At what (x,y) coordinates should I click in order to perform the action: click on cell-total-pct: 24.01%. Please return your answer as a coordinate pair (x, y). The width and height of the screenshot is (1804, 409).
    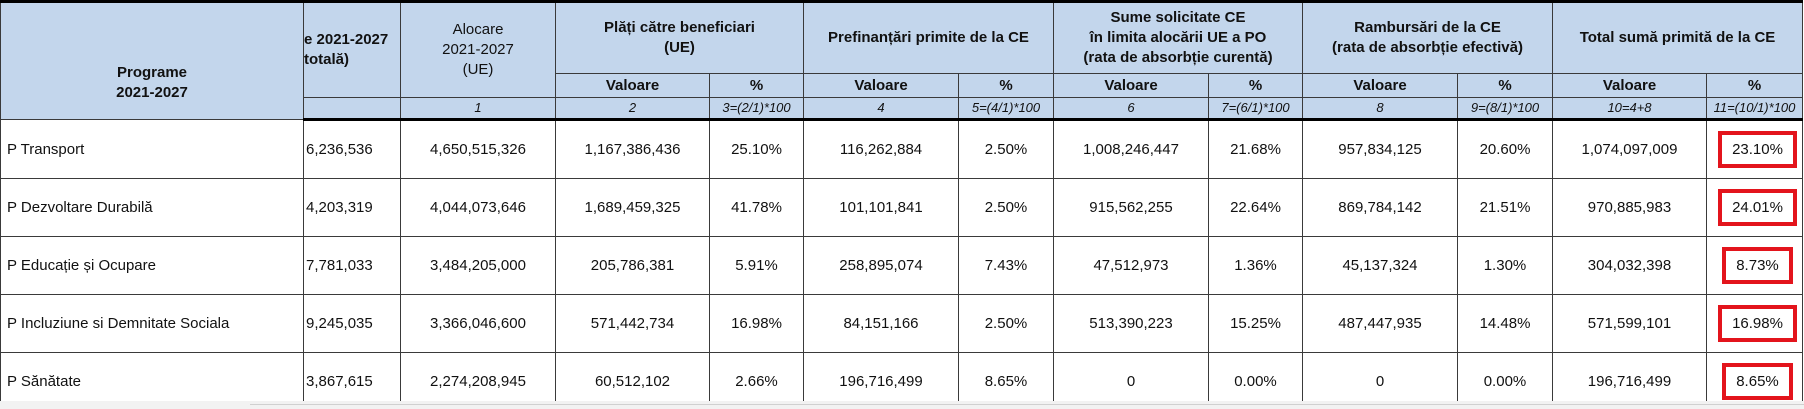
    Looking at the image, I should click on (1754, 207).